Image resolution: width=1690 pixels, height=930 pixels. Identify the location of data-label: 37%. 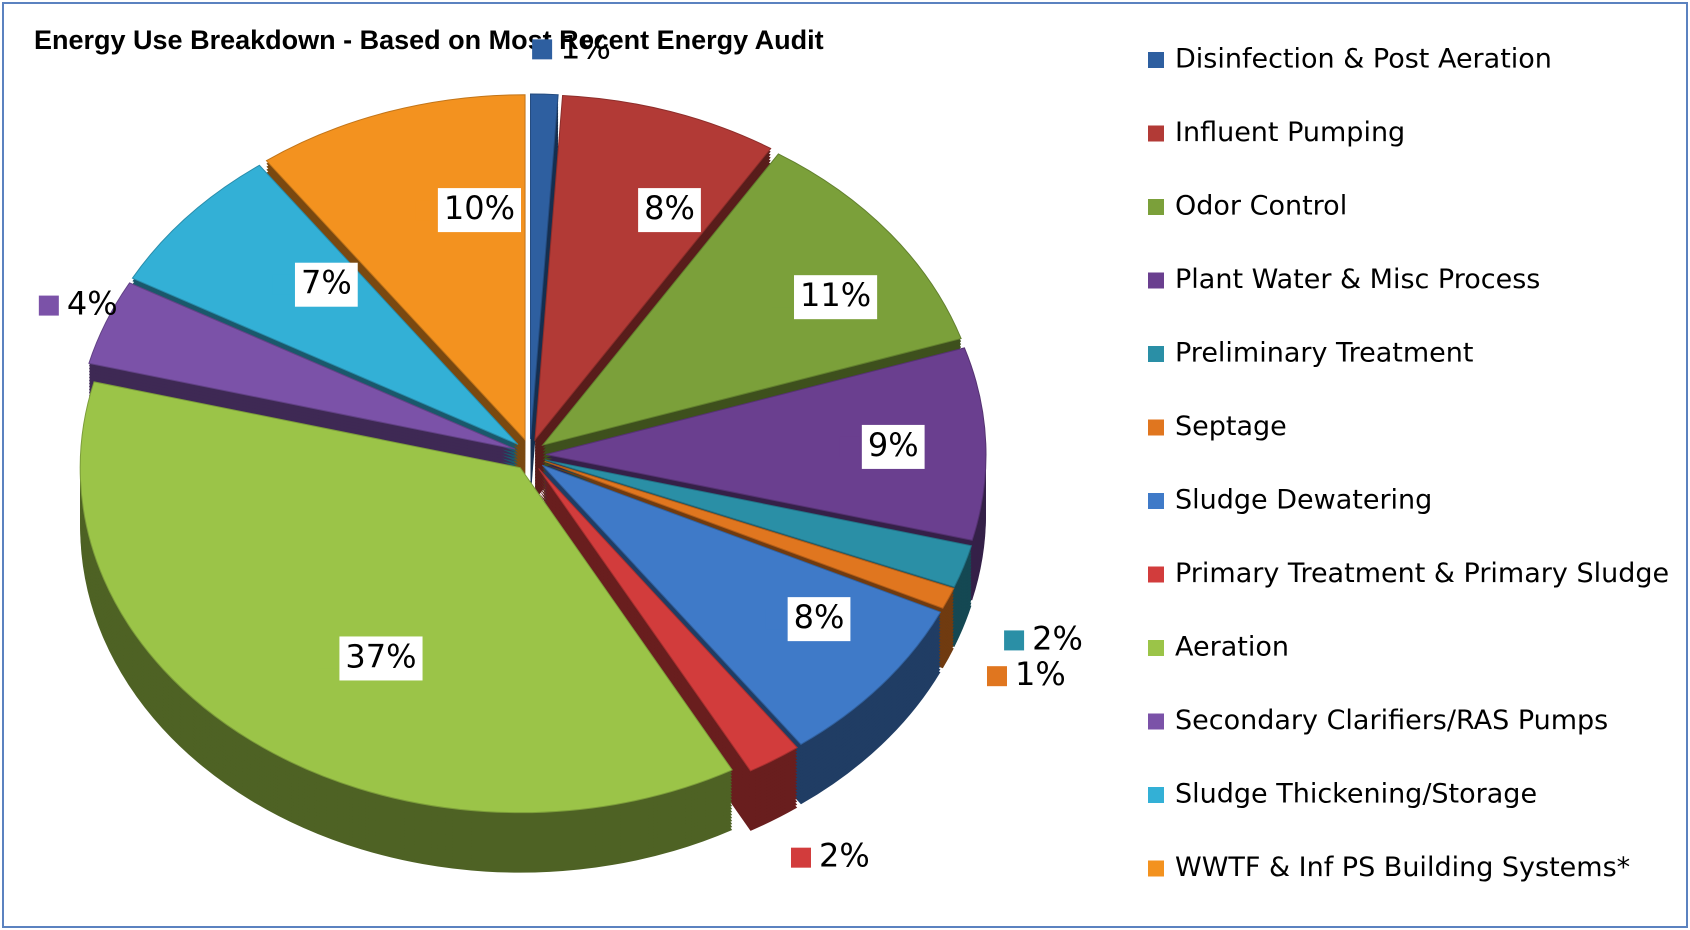
(380, 656).